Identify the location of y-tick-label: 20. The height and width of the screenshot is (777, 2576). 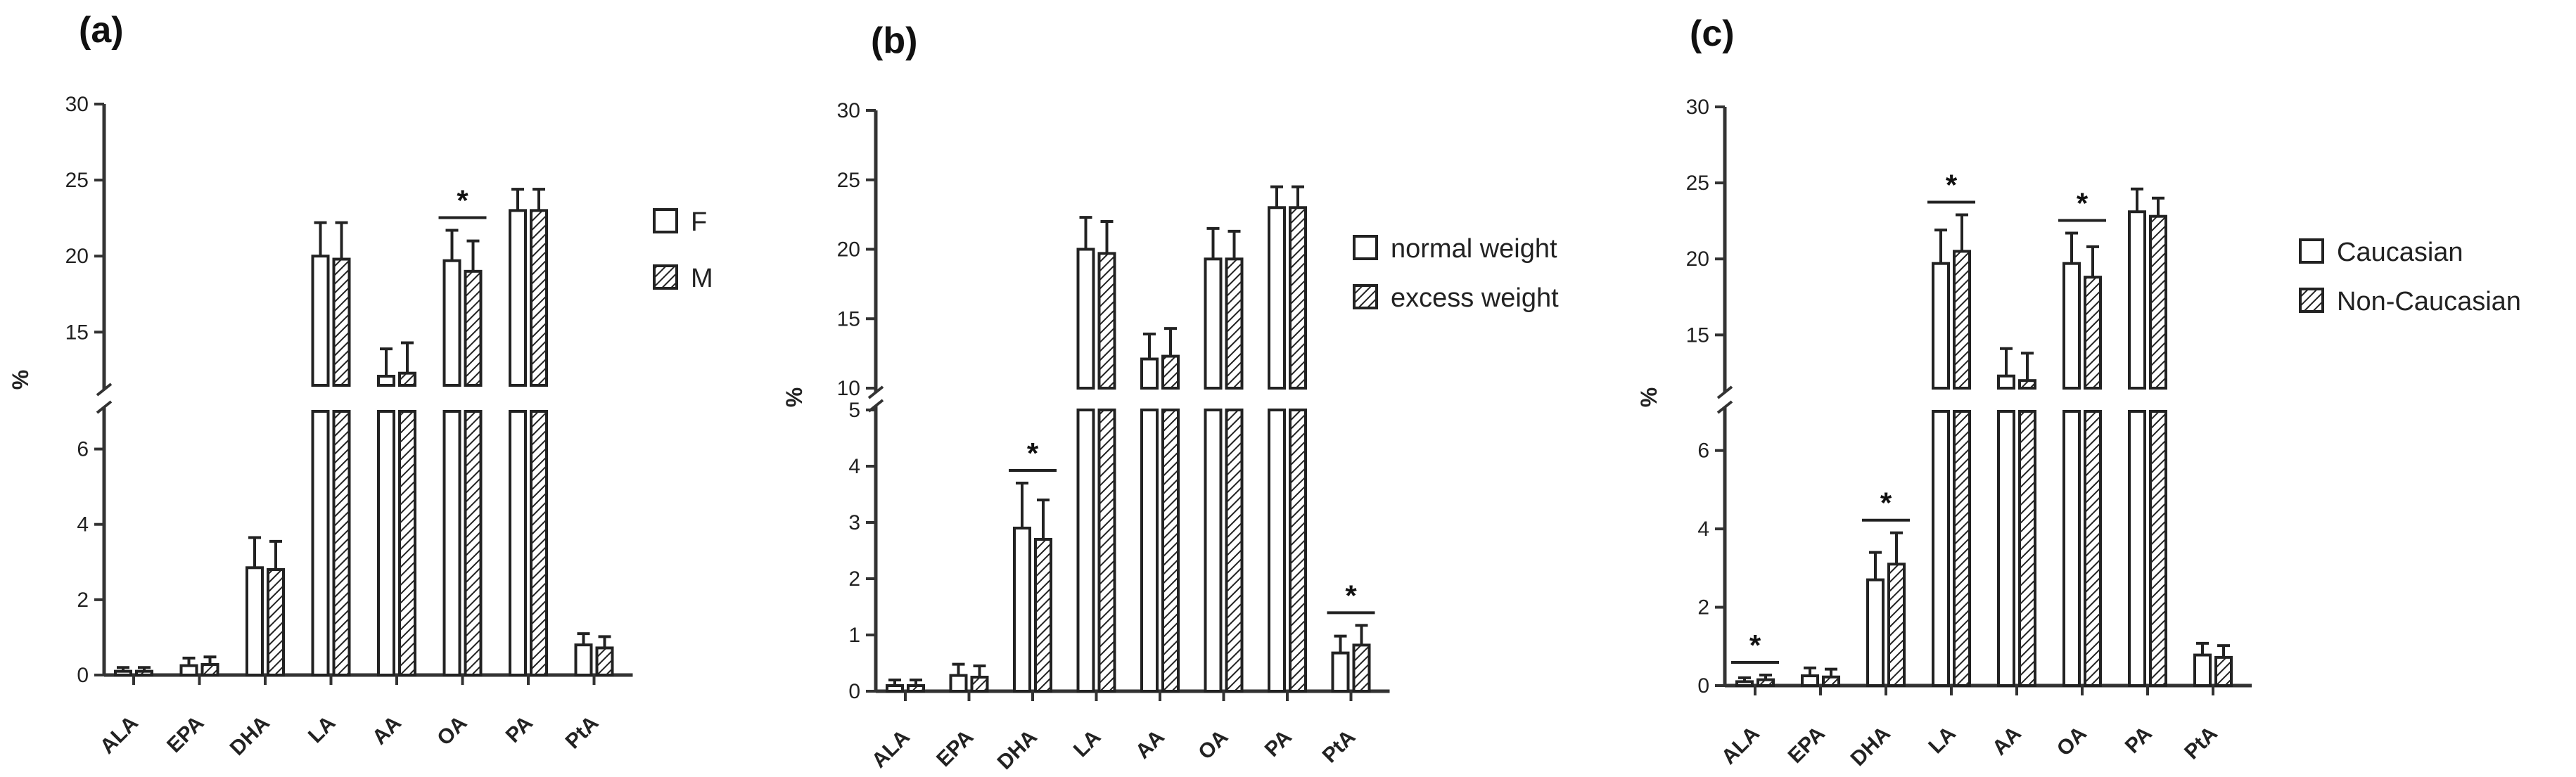
(1697, 259).